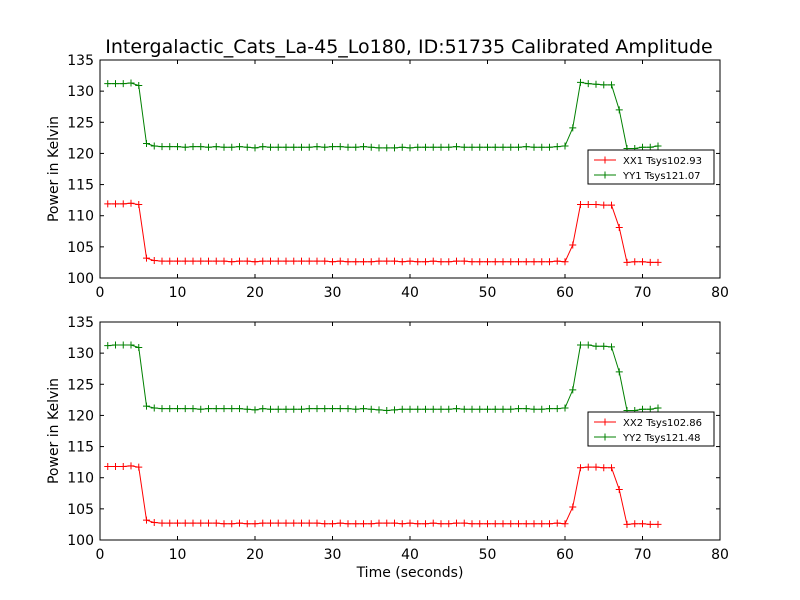  What do you see at coordinates (80, 217) in the screenshot?
I see `y-tick-label: 110` at bounding box center [80, 217].